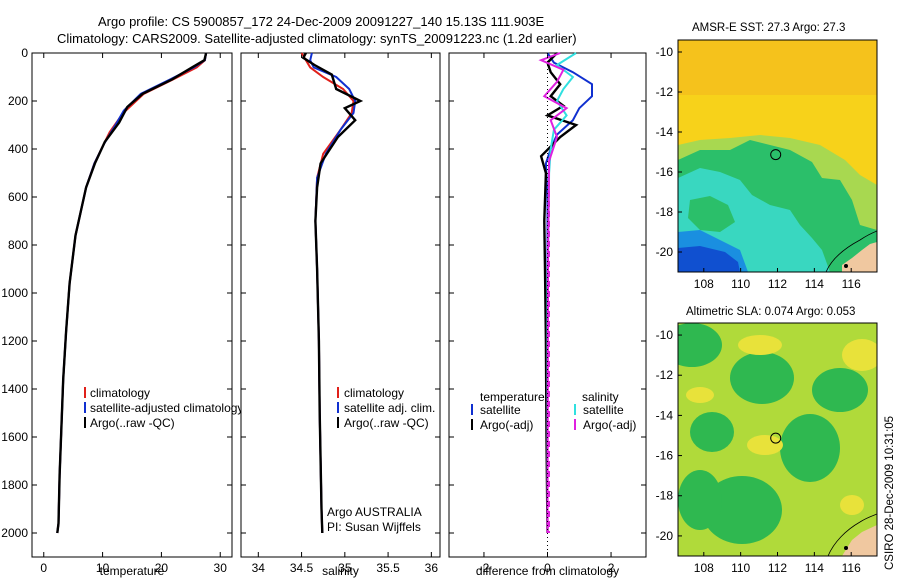  I want to click on y-tick-label: 1400, so click(14, 389).